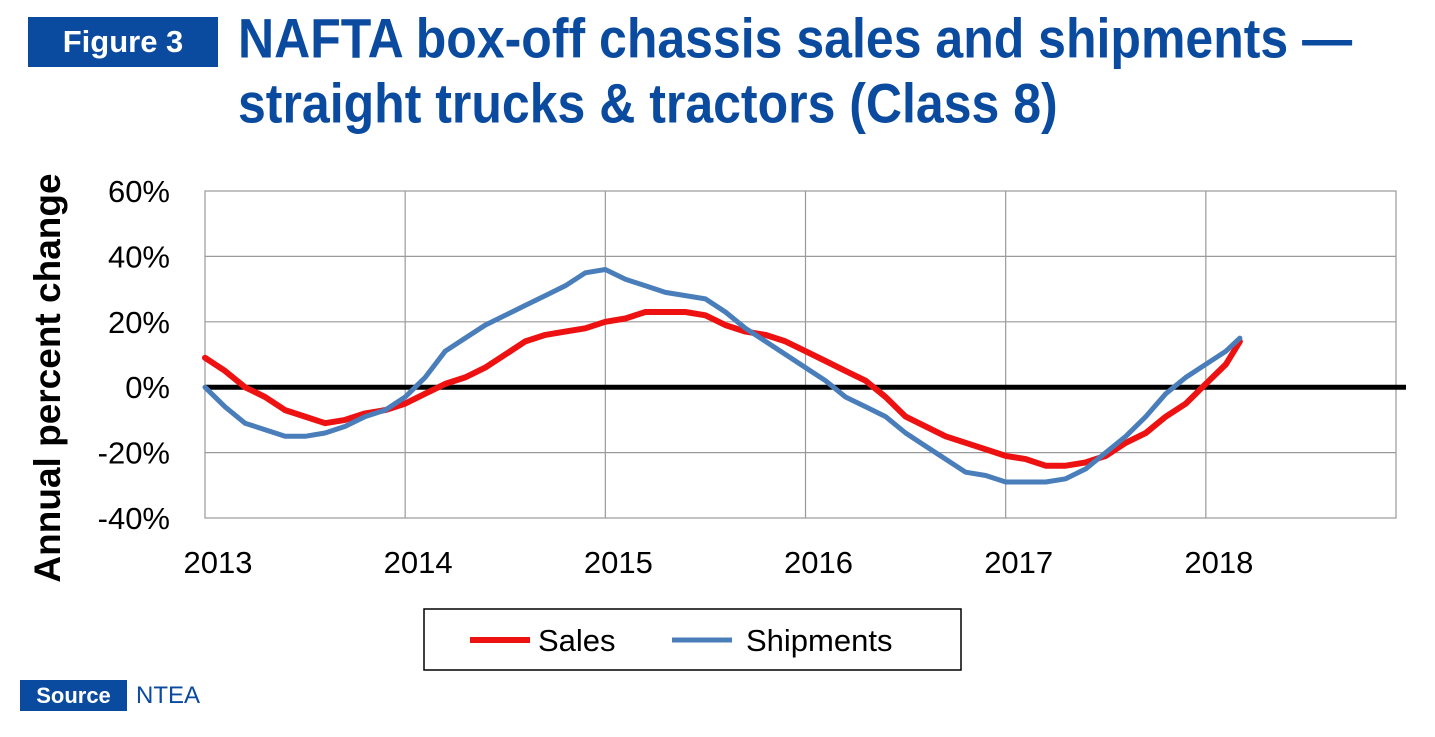  Describe the element at coordinates (1218, 562) in the screenshot. I see `x-tick-label: 2018` at that location.